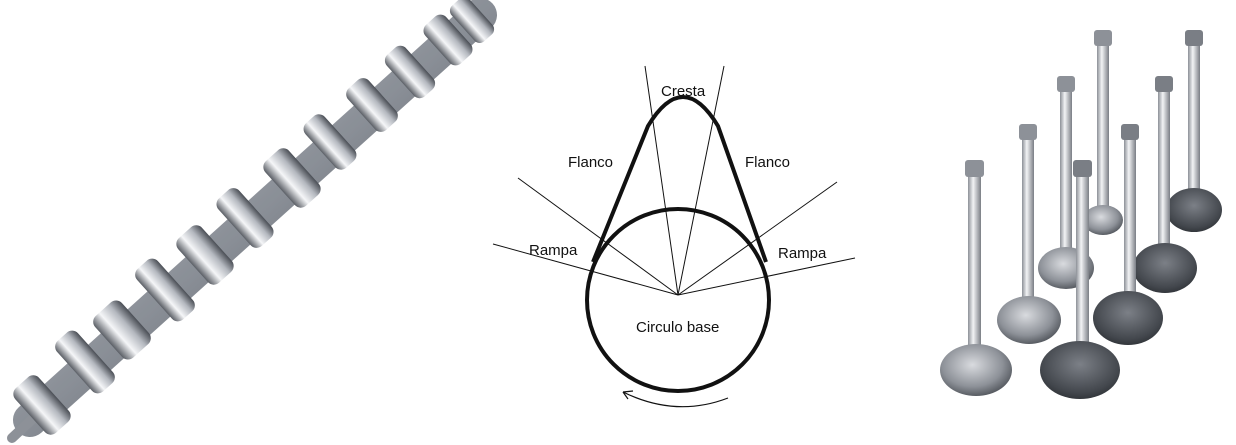  Describe the element at coordinates (678, 300) in the screenshot. I see `base-circle` at that location.